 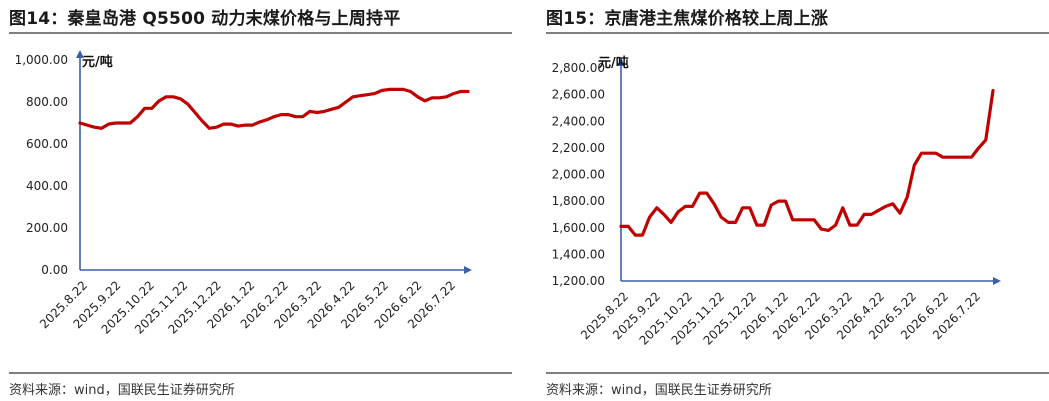 What do you see at coordinates (47, 102) in the screenshot?
I see `y-tick-label: 800.00` at bounding box center [47, 102].